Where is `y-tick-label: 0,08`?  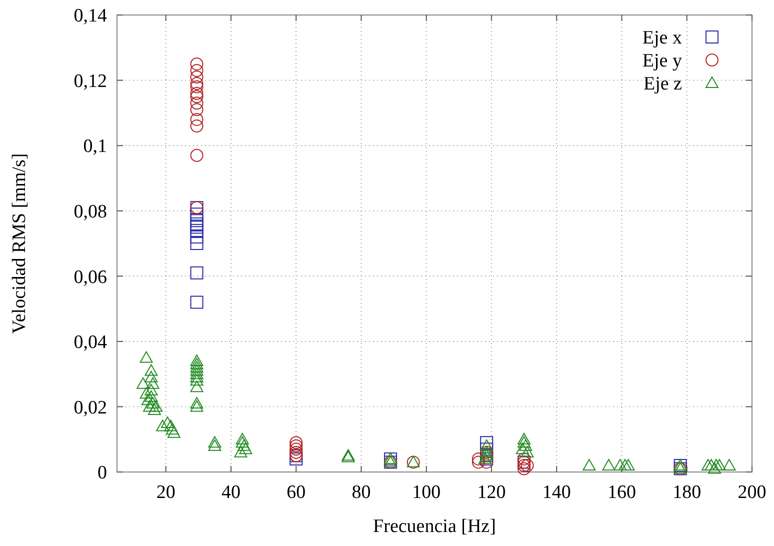
y-tick-label: 0,08 is located at coordinates (90, 212).